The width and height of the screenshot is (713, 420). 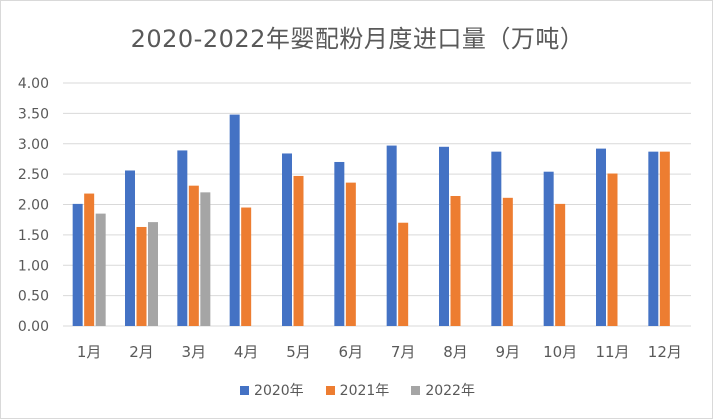 I want to click on legend-label: 2021年, so click(x=364, y=391).